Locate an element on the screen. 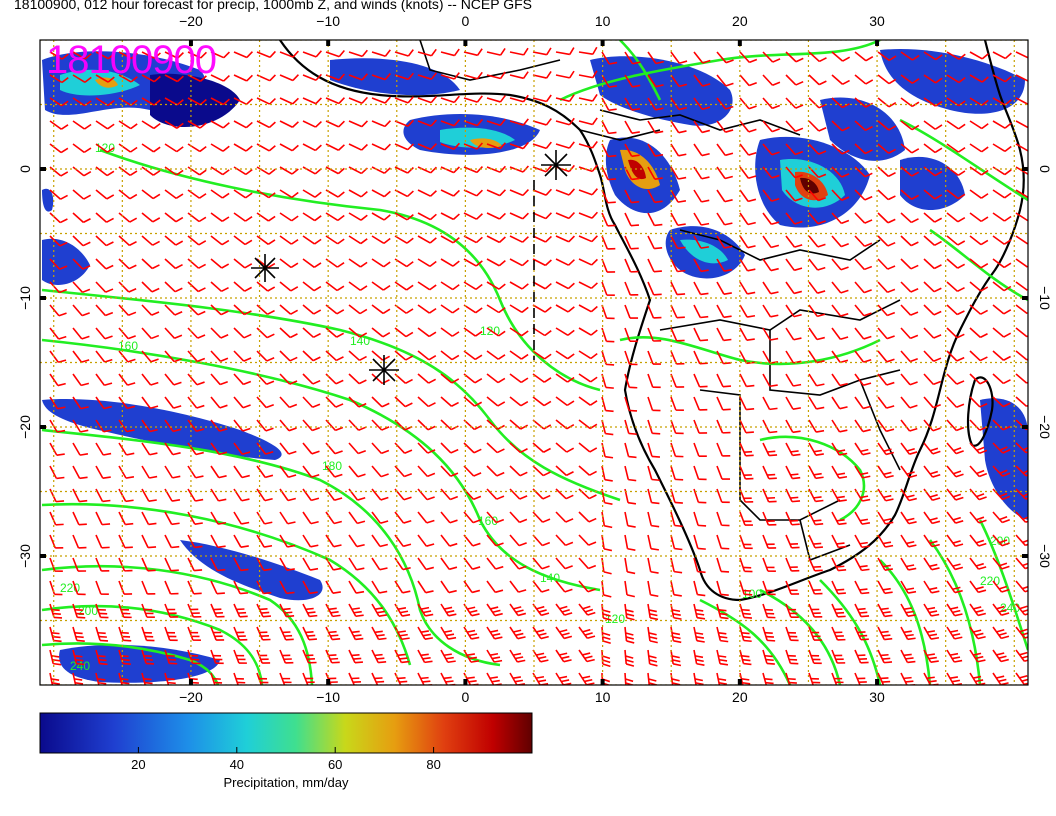 The image size is (1056, 816). lon-tick-label: −20 is located at coordinates (191, 697).